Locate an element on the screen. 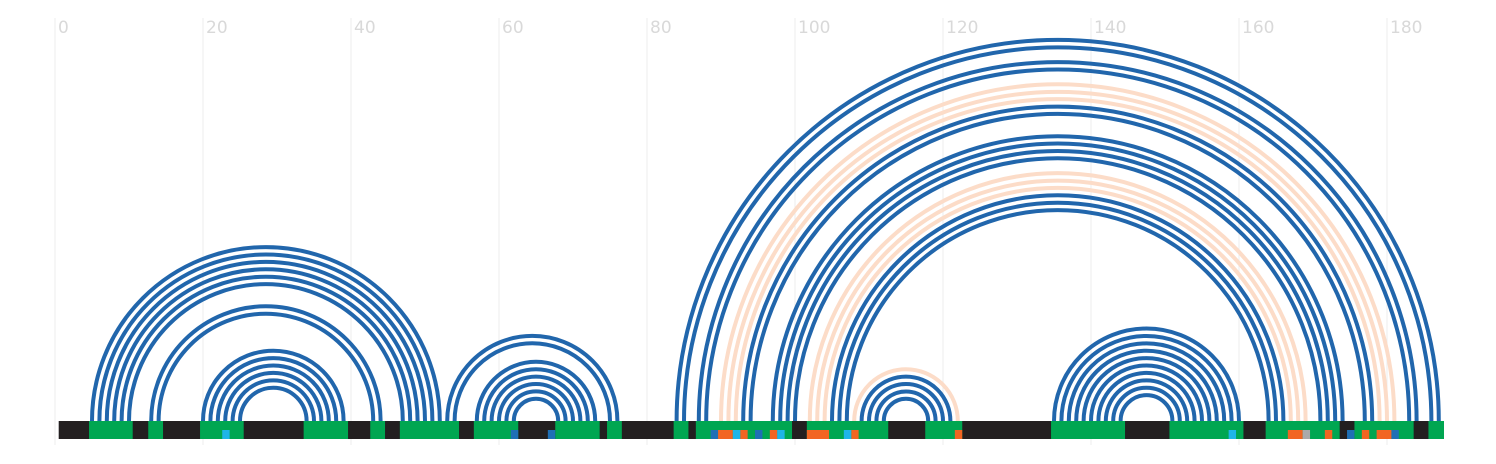 This screenshot has height=464, width=1496. x-tick-label: 80 is located at coordinates (661, 28).